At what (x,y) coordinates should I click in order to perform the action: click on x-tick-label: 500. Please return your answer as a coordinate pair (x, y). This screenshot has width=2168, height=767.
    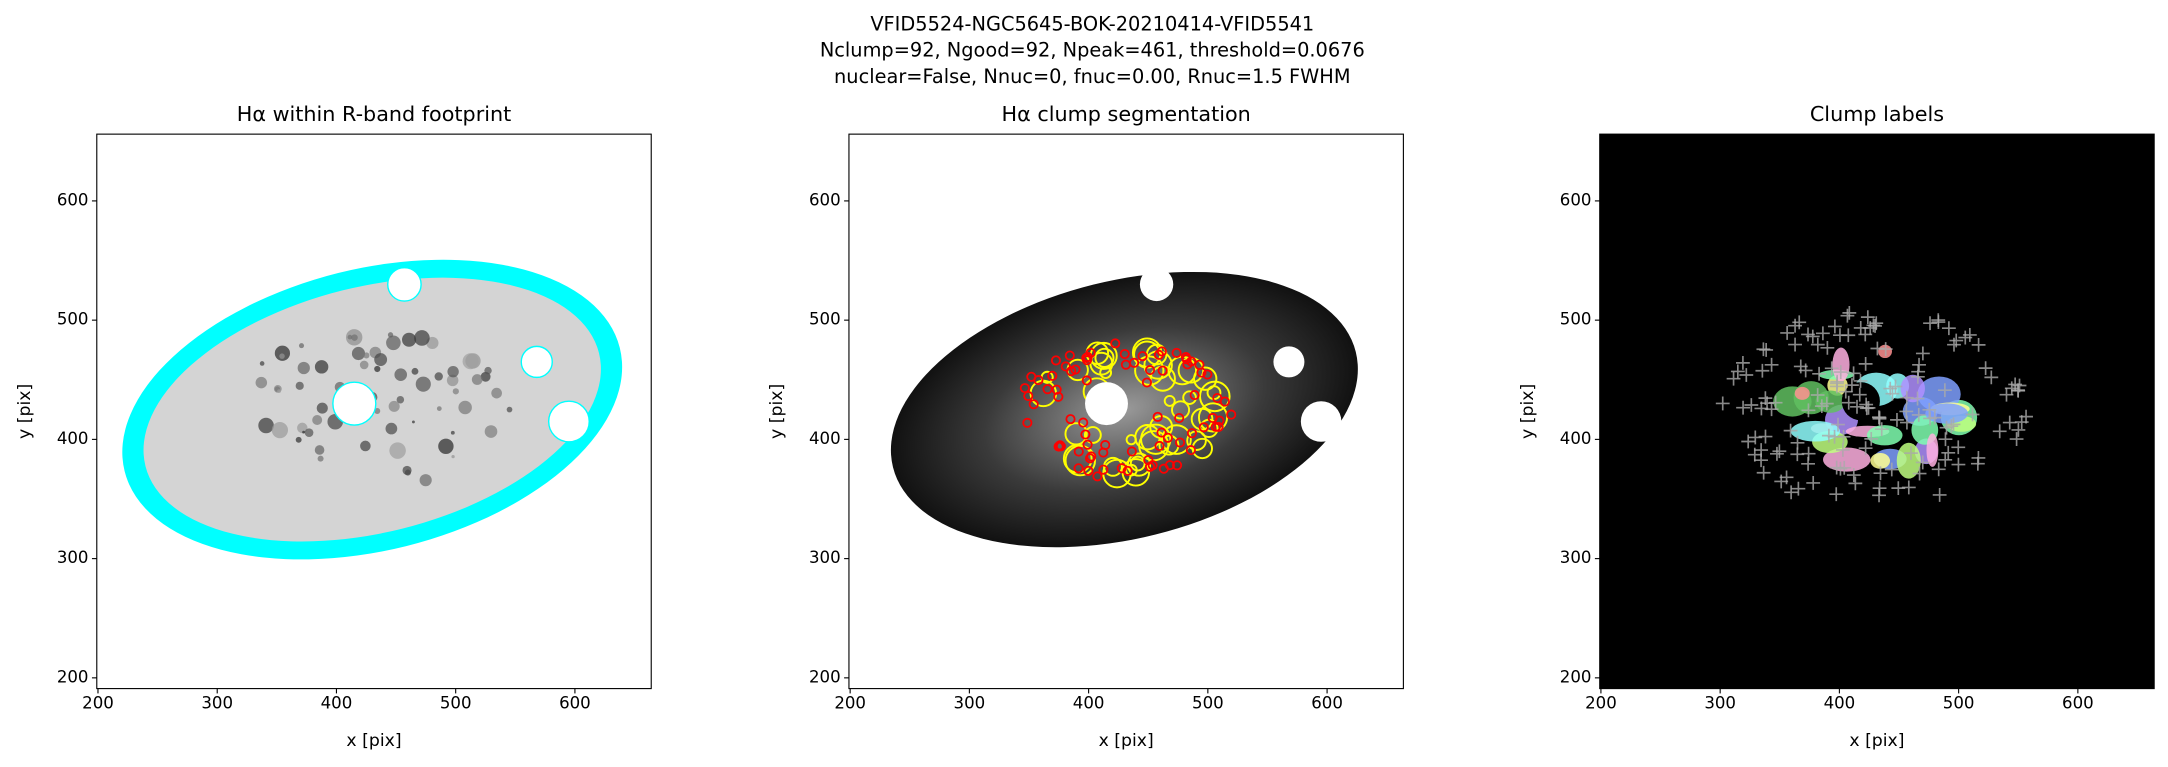
    Looking at the image, I should click on (456, 702).